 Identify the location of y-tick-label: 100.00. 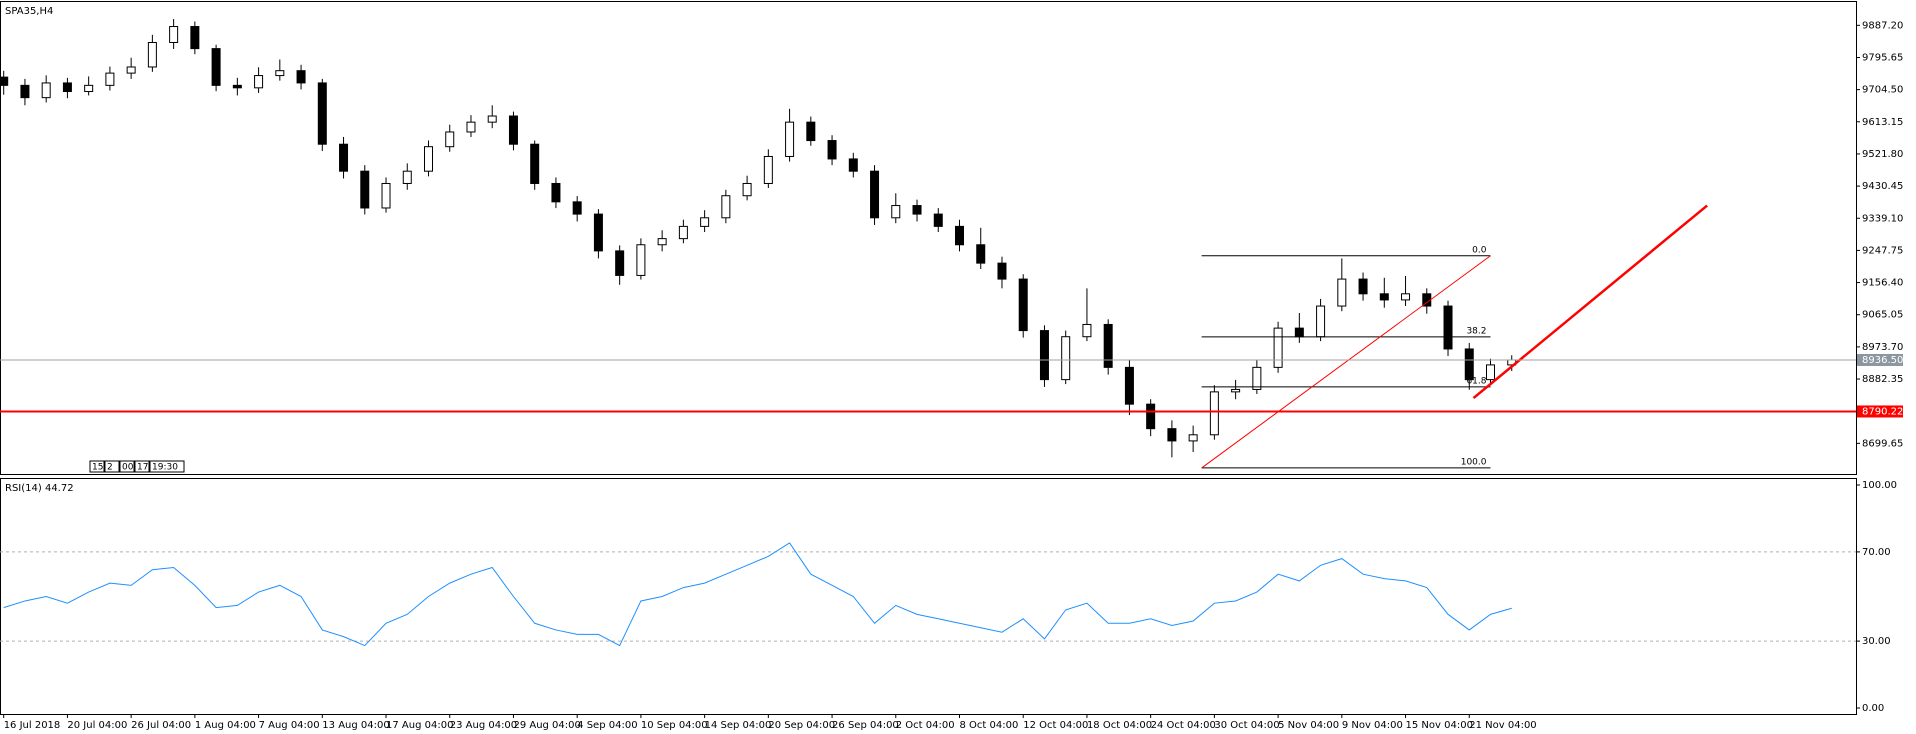
(1879, 485).